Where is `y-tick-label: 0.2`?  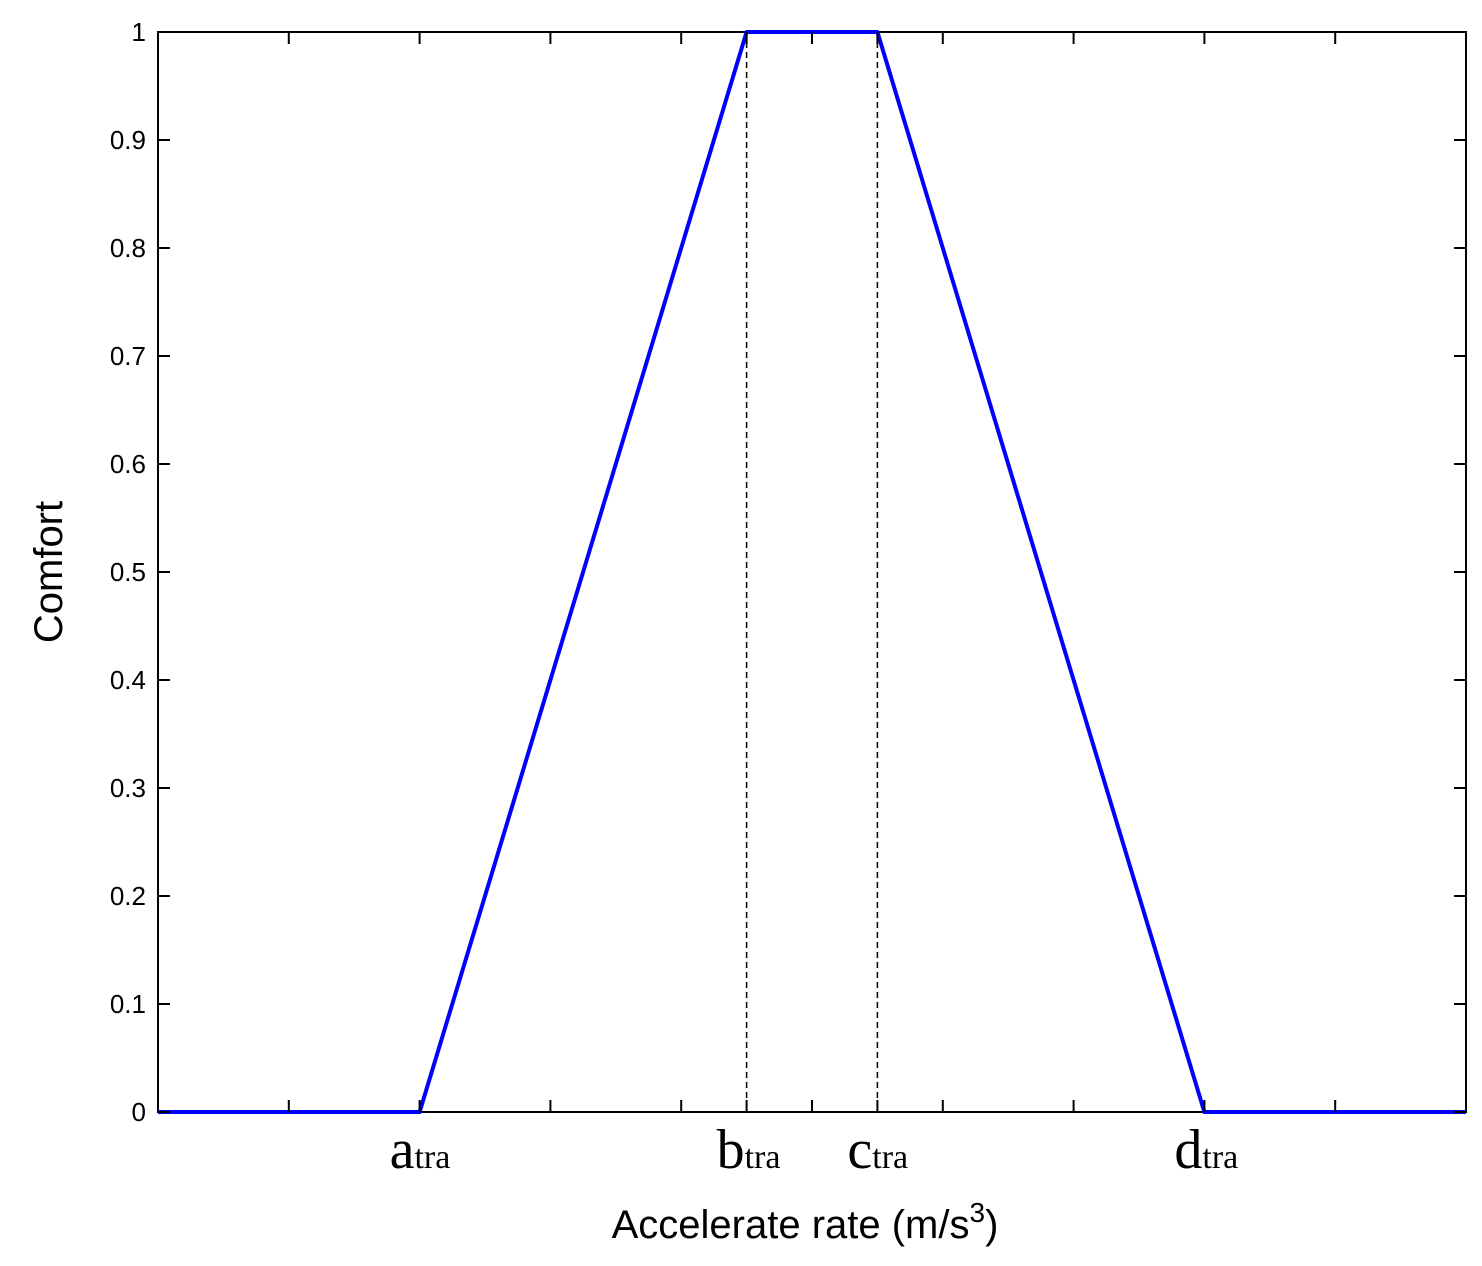
y-tick-label: 0.2 is located at coordinates (128, 896).